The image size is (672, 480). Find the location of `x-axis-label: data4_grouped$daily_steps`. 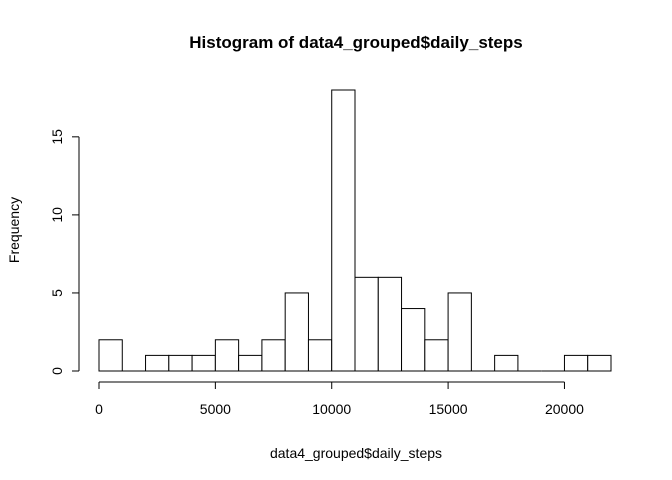

x-axis-label: data4_grouped$daily_steps is located at coordinates (356, 453).